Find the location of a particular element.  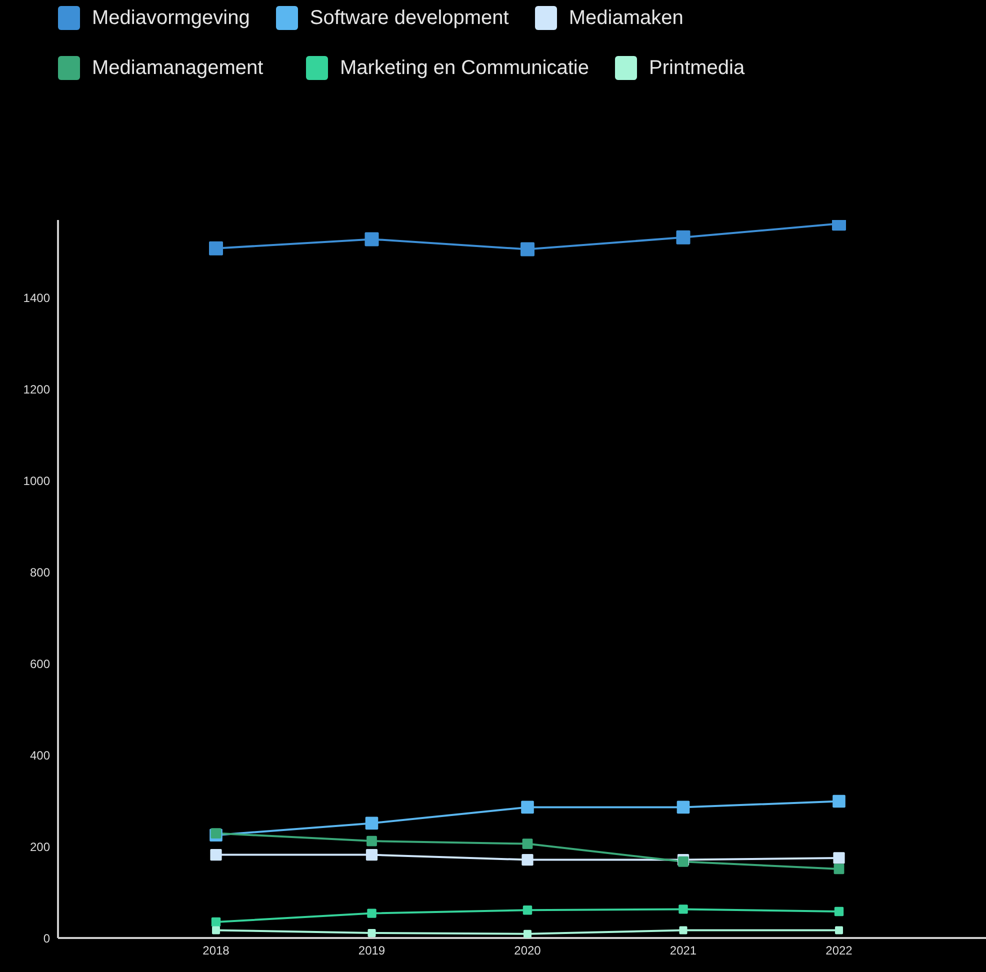

y-tick-label: 800 is located at coordinates (40, 572).